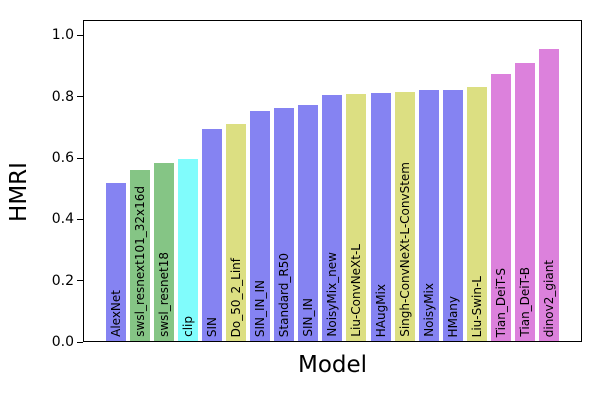 The height and width of the screenshot is (400, 600). Describe the element at coordinates (476, 306) in the screenshot. I see `bar-label: Liu-Swin-L` at that location.